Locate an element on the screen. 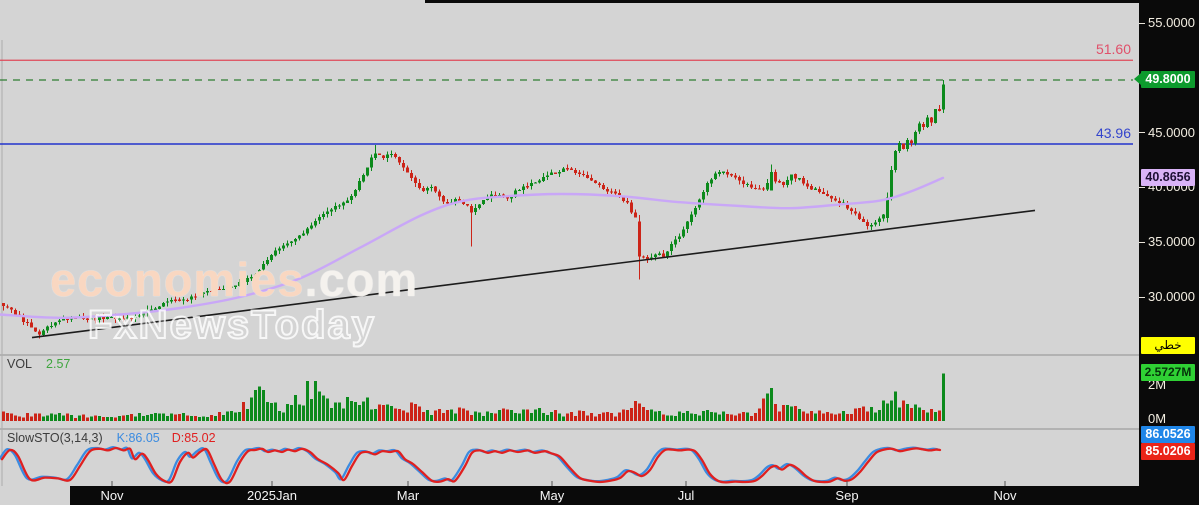 This screenshot has height=505, width=1199. stochastic-k-line is located at coordinates (469, 465).